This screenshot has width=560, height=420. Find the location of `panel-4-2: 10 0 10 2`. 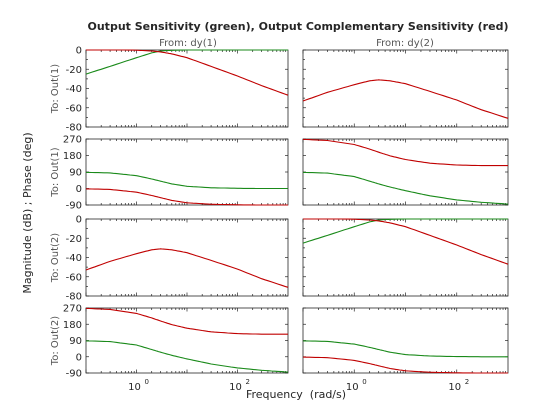

panel-4-2: 10 0 10 2 is located at coordinates (405, 350).